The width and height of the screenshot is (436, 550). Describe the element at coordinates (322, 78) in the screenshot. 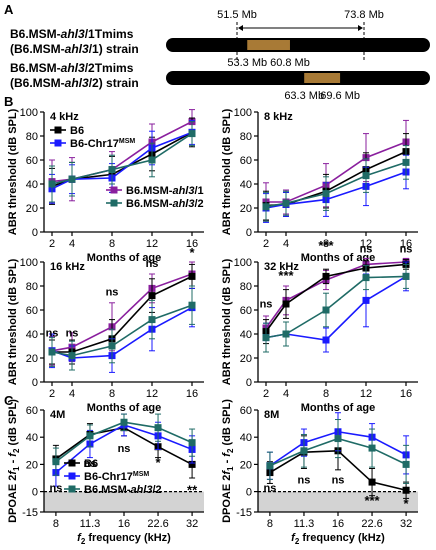

I see `msm-segment` at that location.